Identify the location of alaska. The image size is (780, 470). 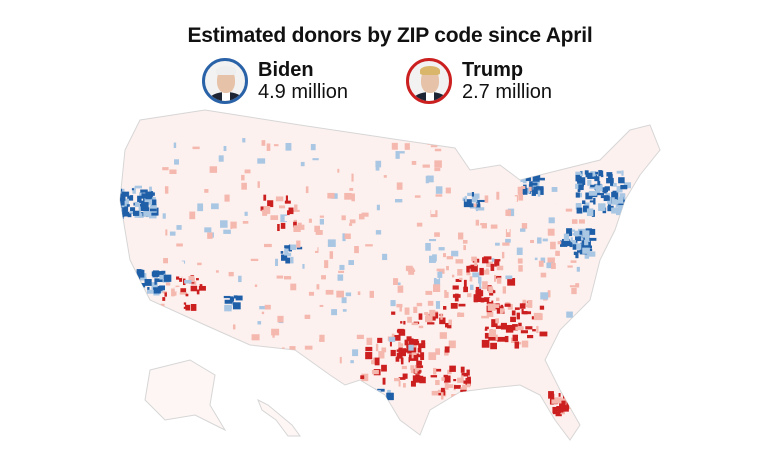
(185, 395).